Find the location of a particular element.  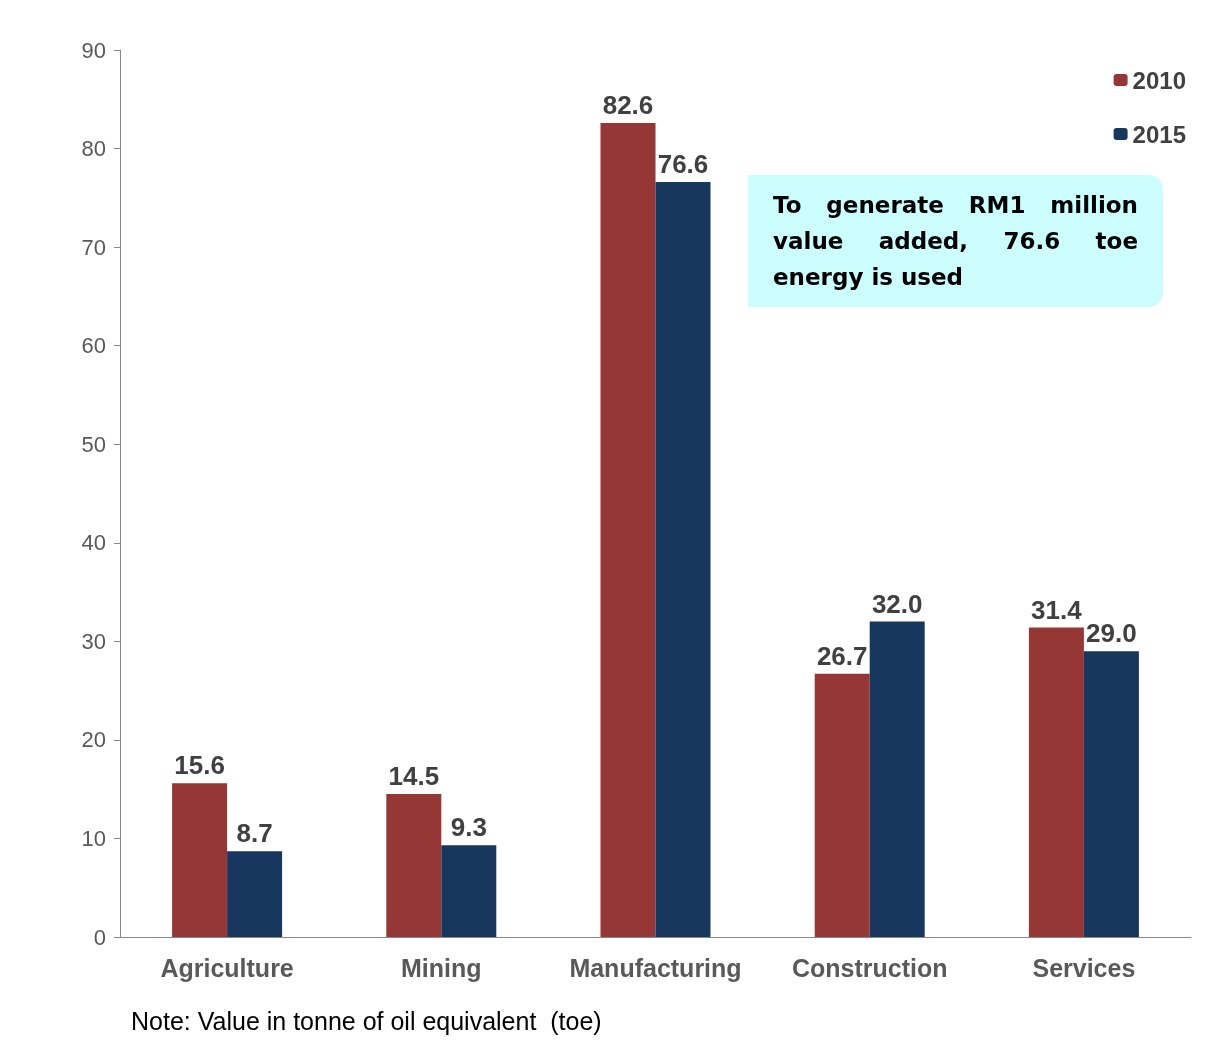

x-tick-label: Construction is located at coordinates (869, 967).